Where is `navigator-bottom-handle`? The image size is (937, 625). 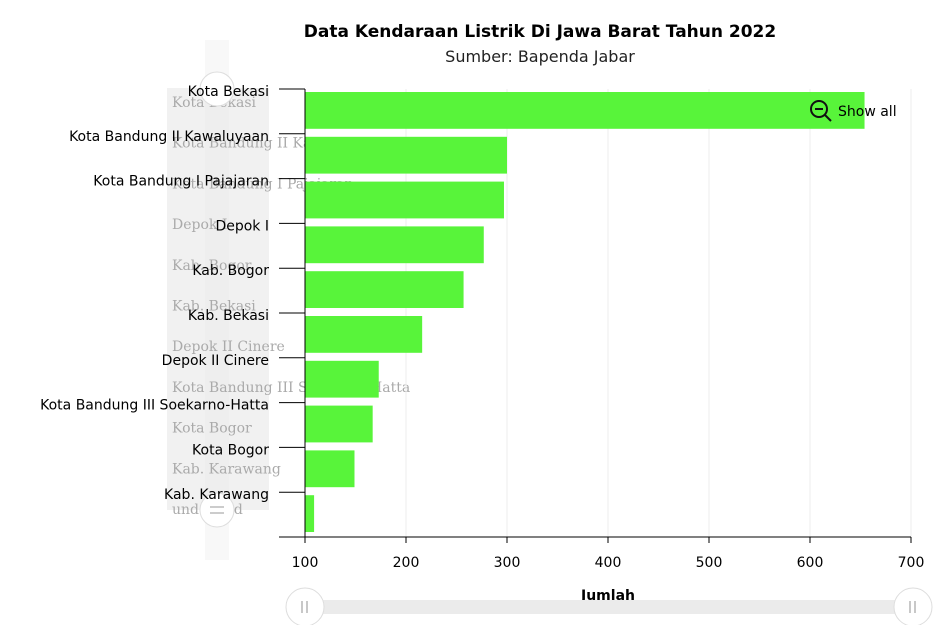
navigator-bottom-handle is located at coordinates (217, 510).